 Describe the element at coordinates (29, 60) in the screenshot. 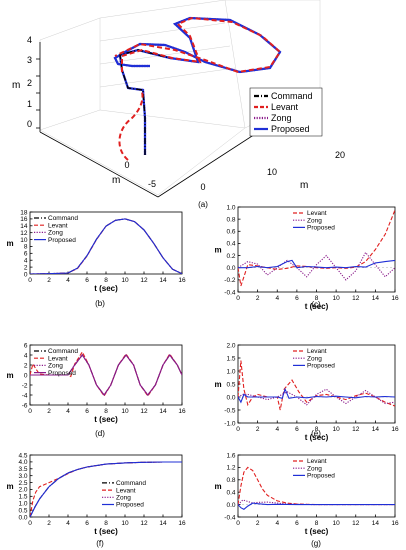

I see `z-tick-label: 3` at that location.